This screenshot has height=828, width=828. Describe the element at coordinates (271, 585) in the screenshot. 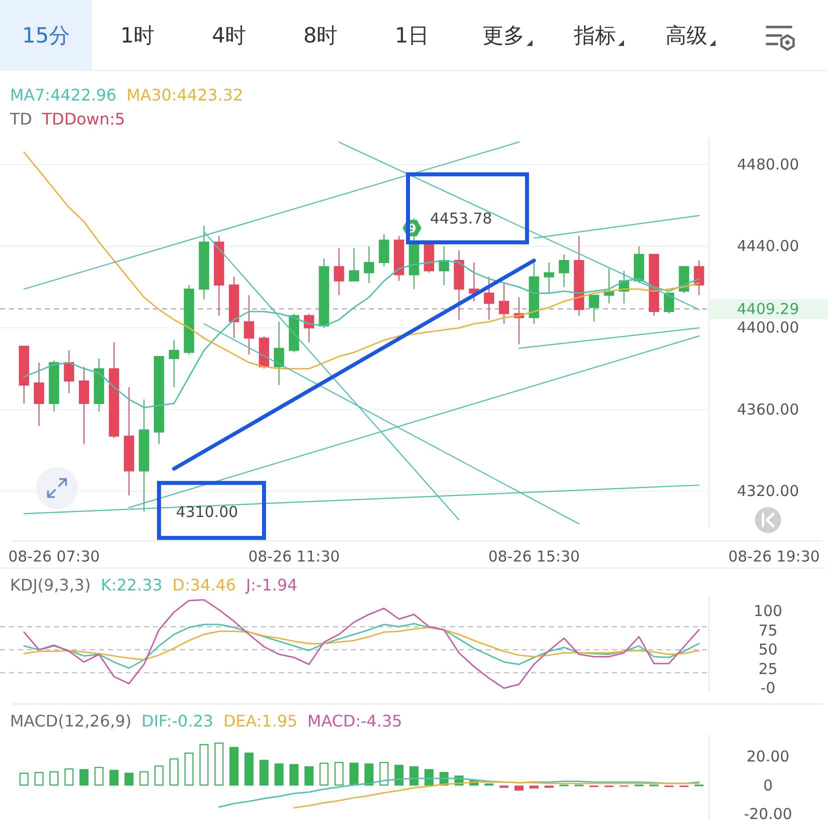

I see `series-label: J:-1.94` at that location.